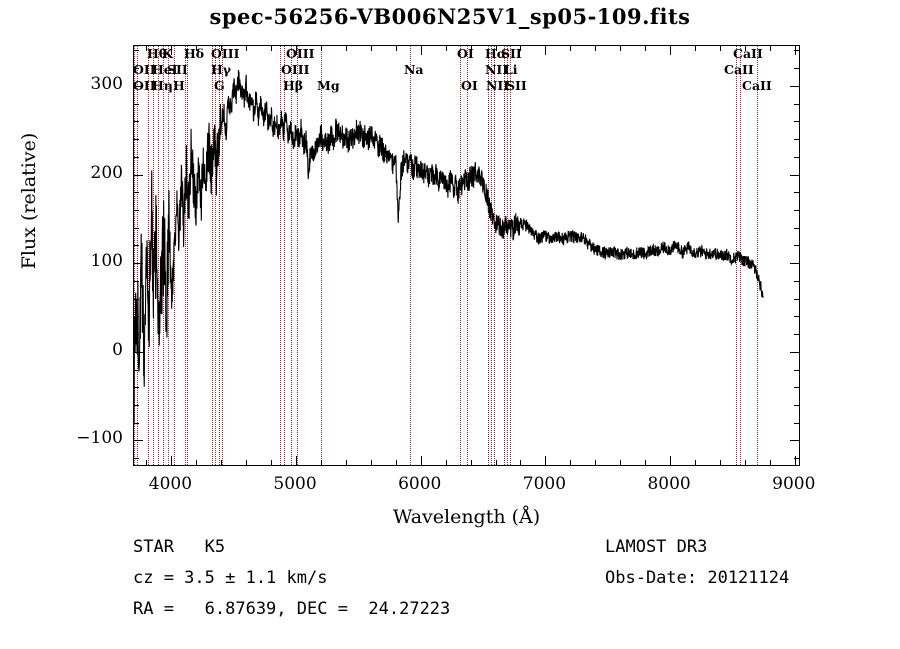 This screenshot has width=900, height=649. I want to click on spectral-line-label: Li, so click(511, 69).